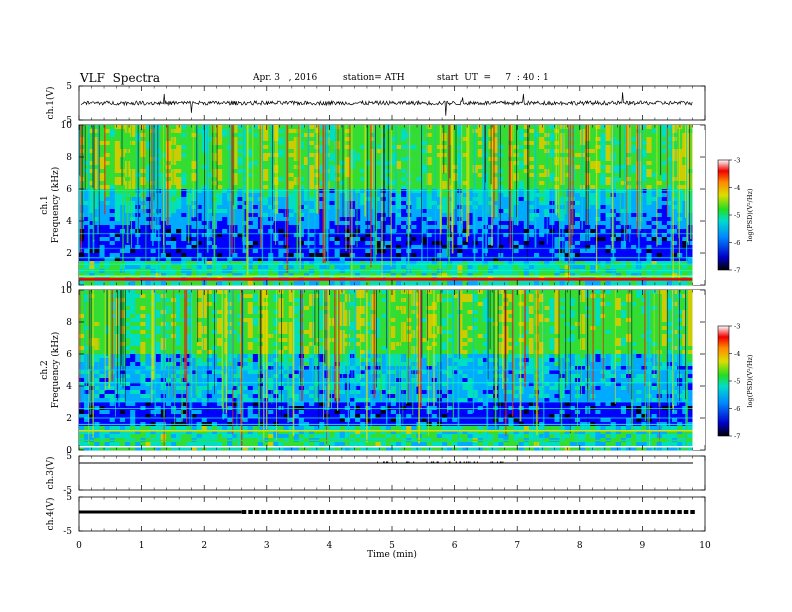 The height and width of the screenshot is (612, 792). Describe the element at coordinates (55, 370) in the screenshot. I see `ch2-spectrogram-ylabel-2: Frequency (kHz)` at that location.